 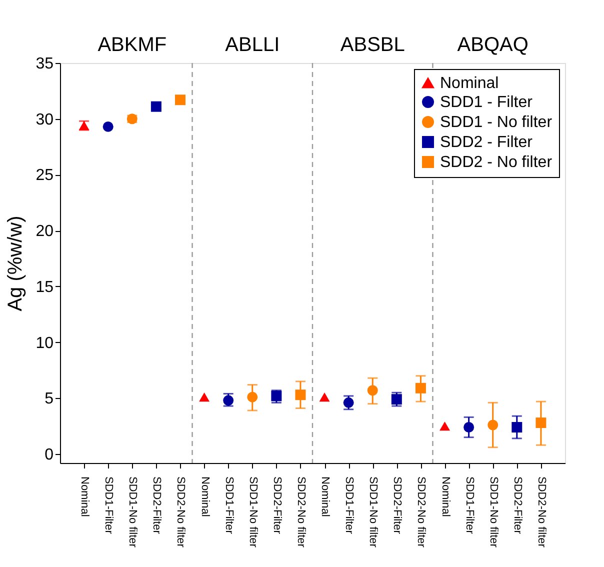 What do you see at coordinates (45, 231) in the screenshot?
I see `y-tick-label: 20` at bounding box center [45, 231].